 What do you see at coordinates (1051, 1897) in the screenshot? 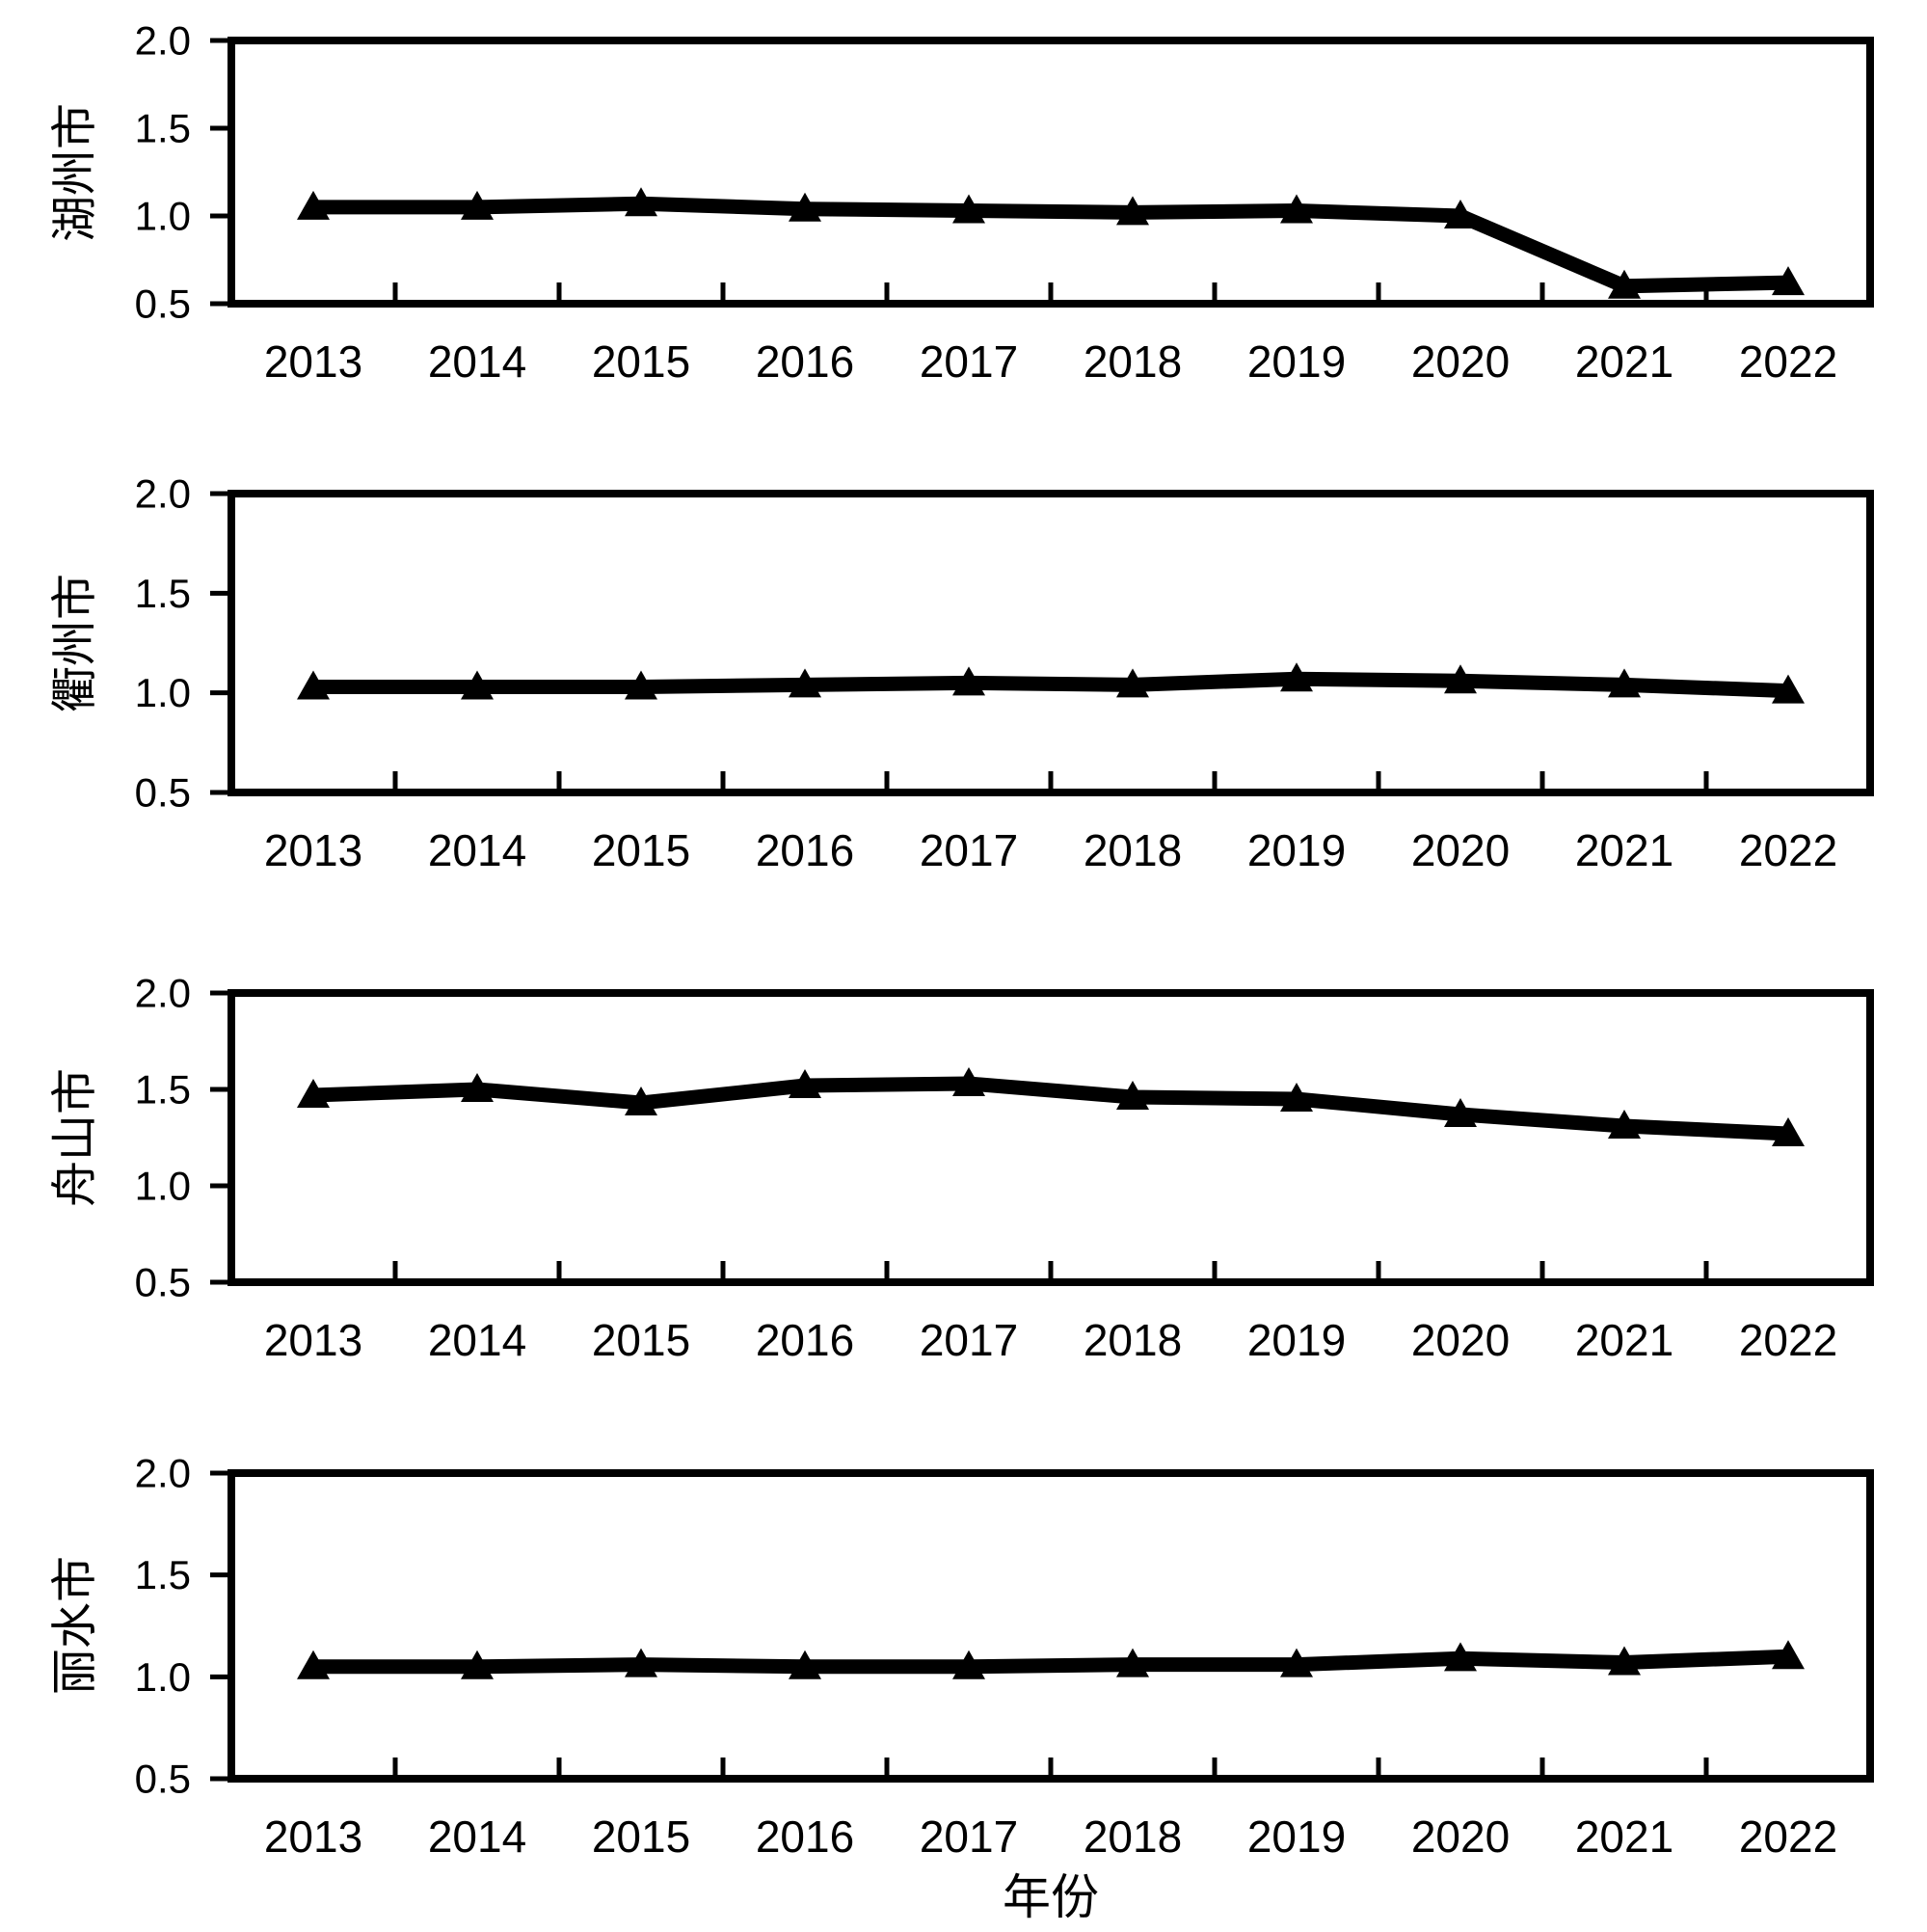
I see `x-axis-title: 年份` at bounding box center [1051, 1897].